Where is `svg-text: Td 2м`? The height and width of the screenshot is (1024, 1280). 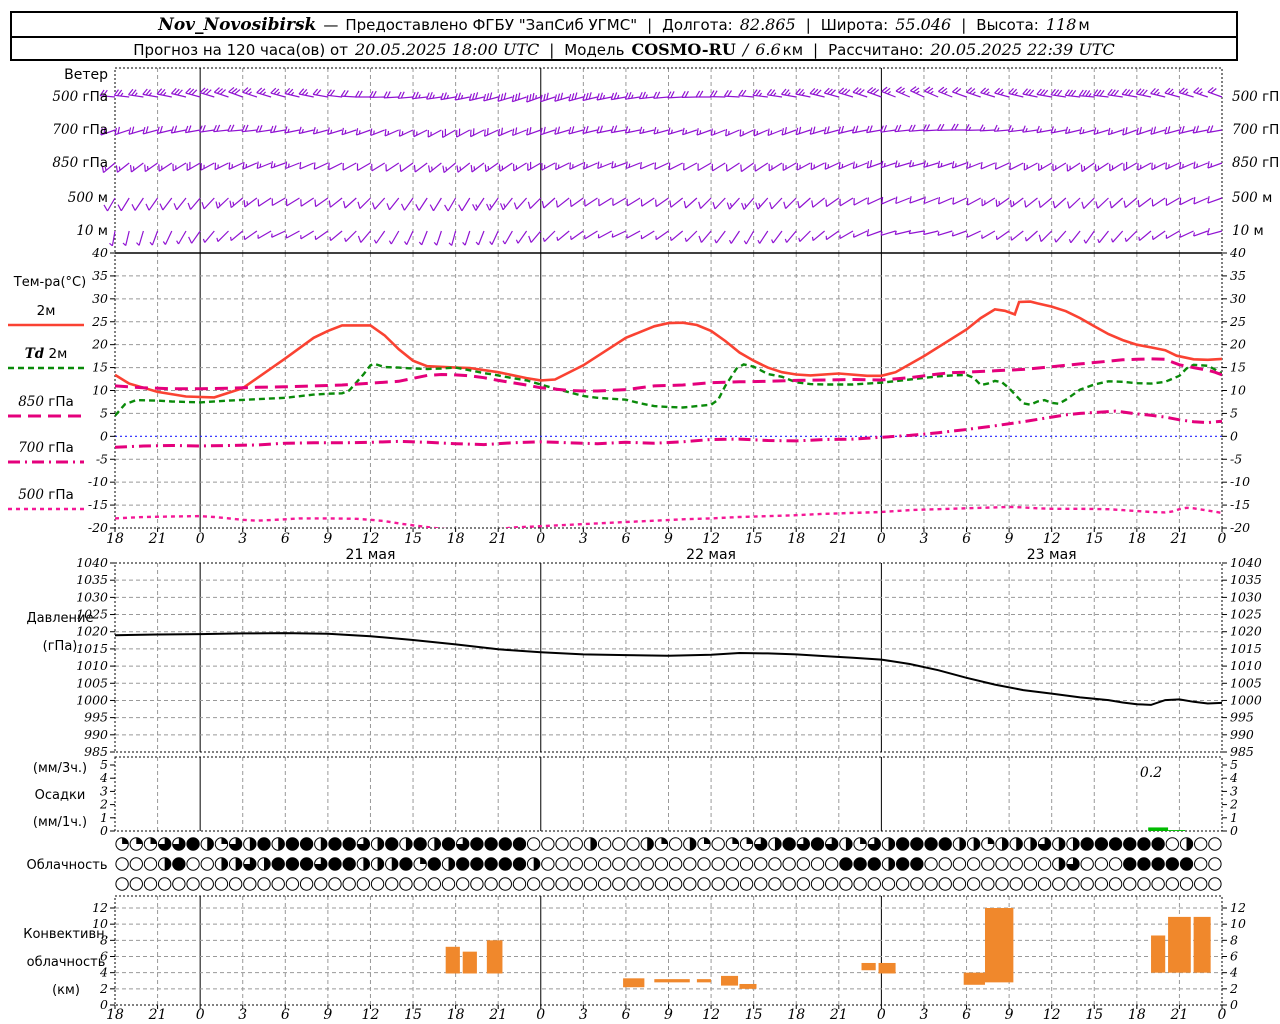 svg-text: Td 2м is located at coordinates (46, 354).